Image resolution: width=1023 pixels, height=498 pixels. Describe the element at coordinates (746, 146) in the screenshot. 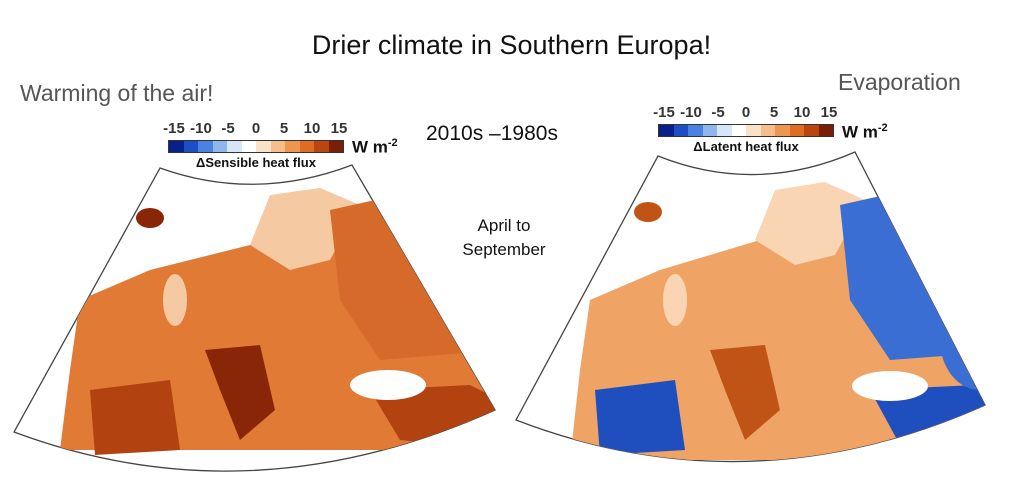

I see `latent-colorbar-label: ΔLatent heat flux` at that location.